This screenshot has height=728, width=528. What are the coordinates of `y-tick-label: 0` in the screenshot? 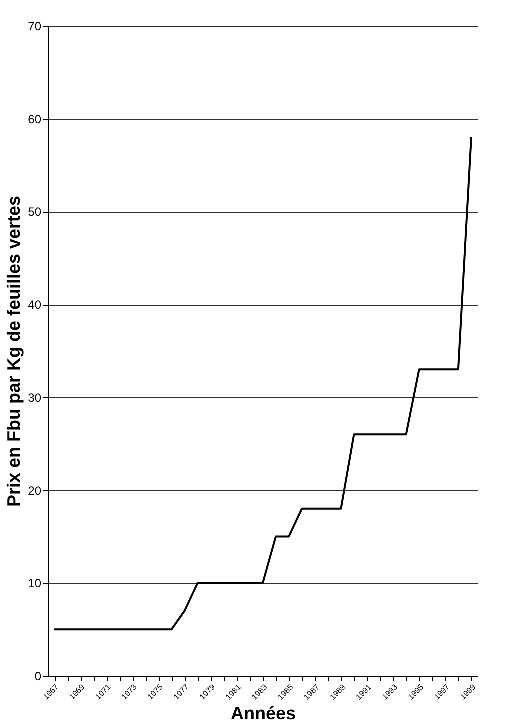 It's located at (38, 677).